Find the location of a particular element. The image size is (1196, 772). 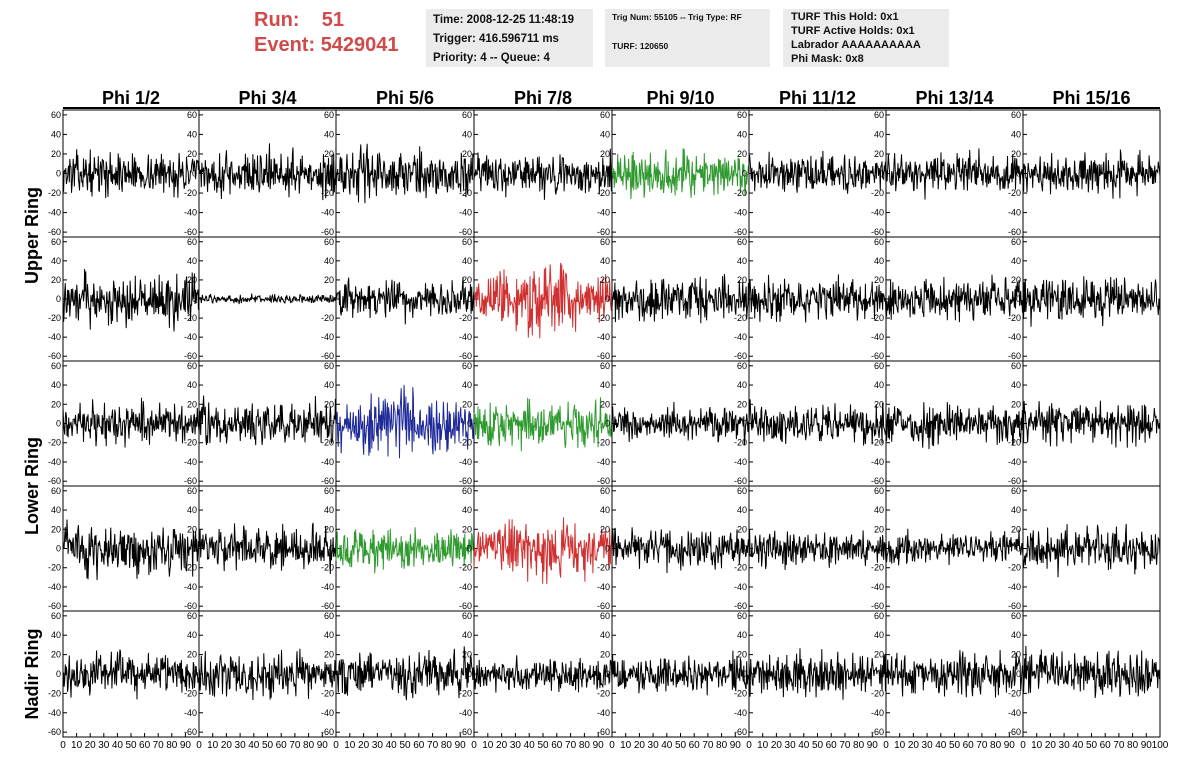

turf-text: TURF: 120650 is located at coordinates (640, 46).